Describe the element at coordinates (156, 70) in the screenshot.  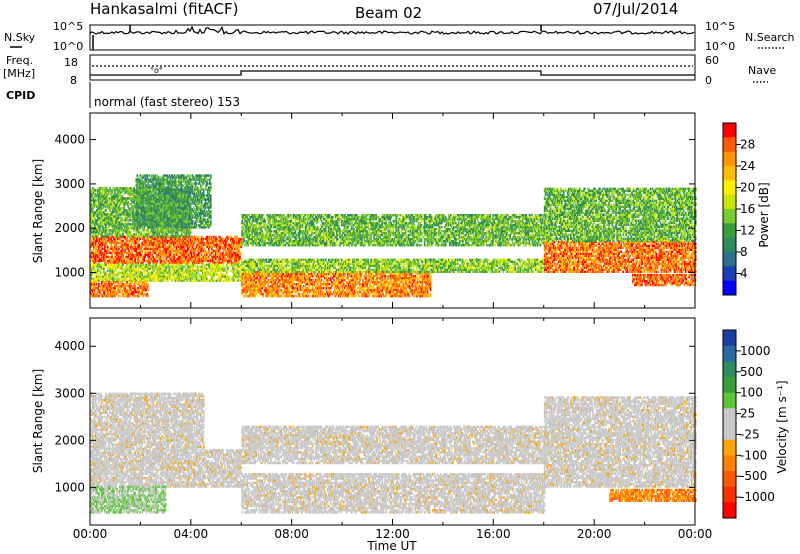
I see `freq-glitch-mark: °o°` at that location.